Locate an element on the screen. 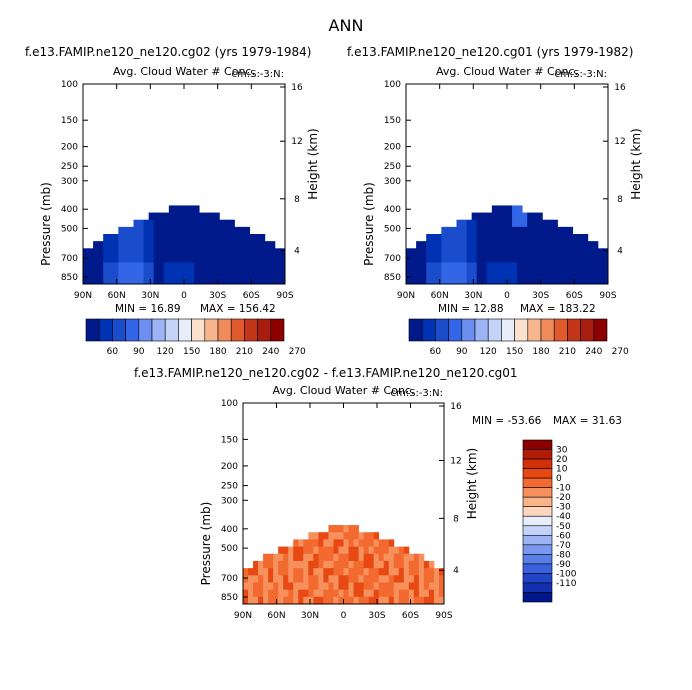 Image resolution: width=692 pixels, height=690 pixels. min-value-cg02: MIN = 16.89 is located at coordinates (148, 309).